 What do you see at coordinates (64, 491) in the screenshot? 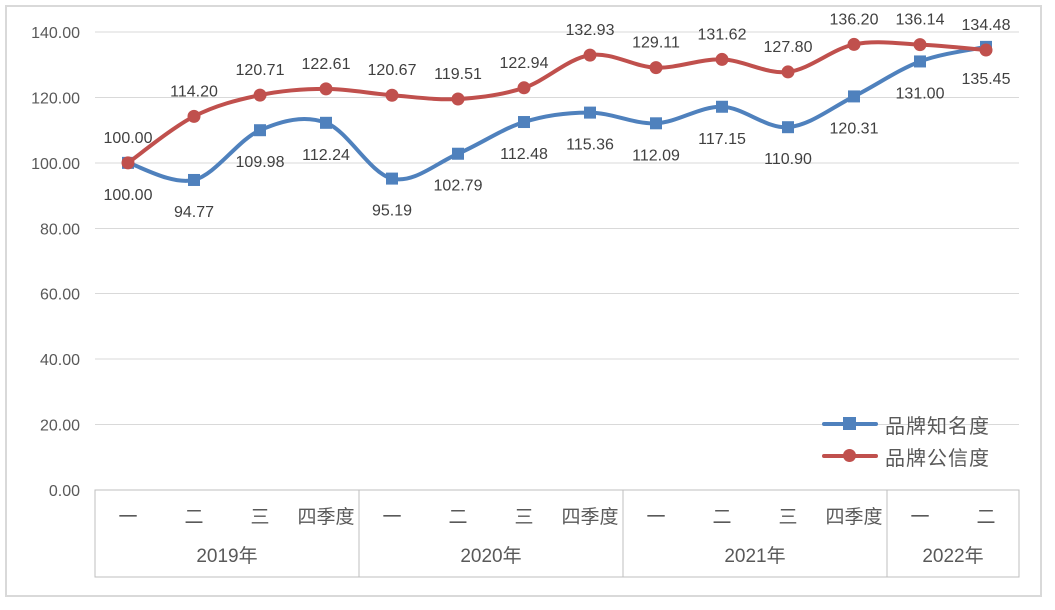
I see `y-axis-tick-label: 0.00` at bounding box center [64, 491].